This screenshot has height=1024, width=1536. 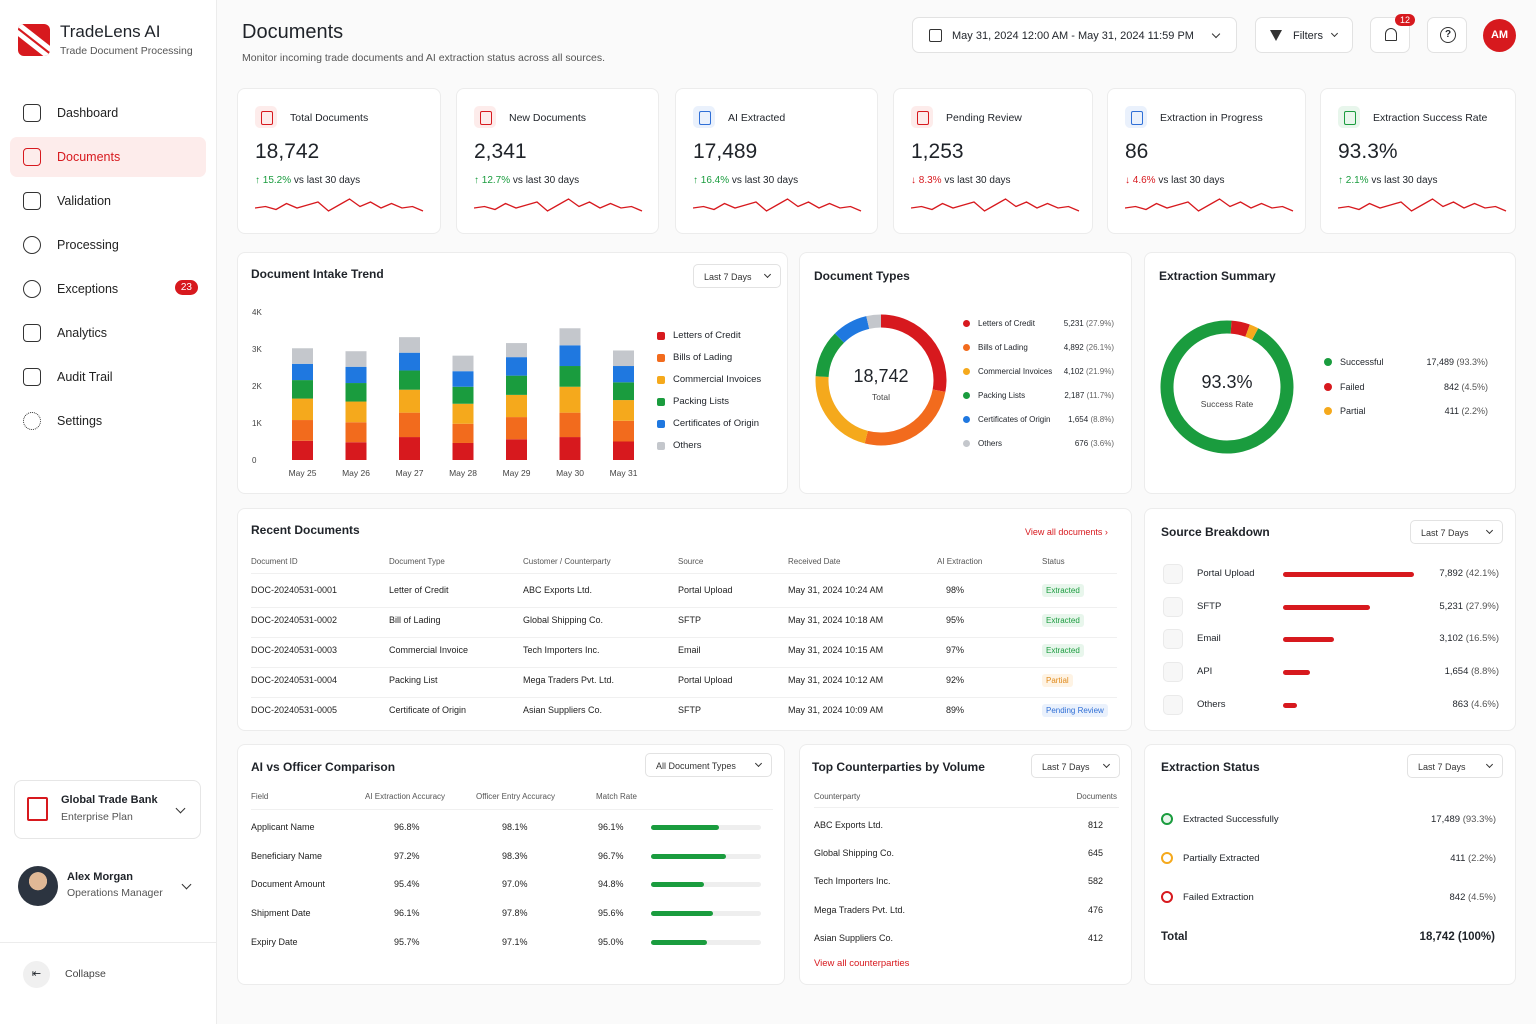 What do you see at coordinates (1209, 639) in the screenshot?
I see `source-label: Email` at bounding box center [1209, 639].